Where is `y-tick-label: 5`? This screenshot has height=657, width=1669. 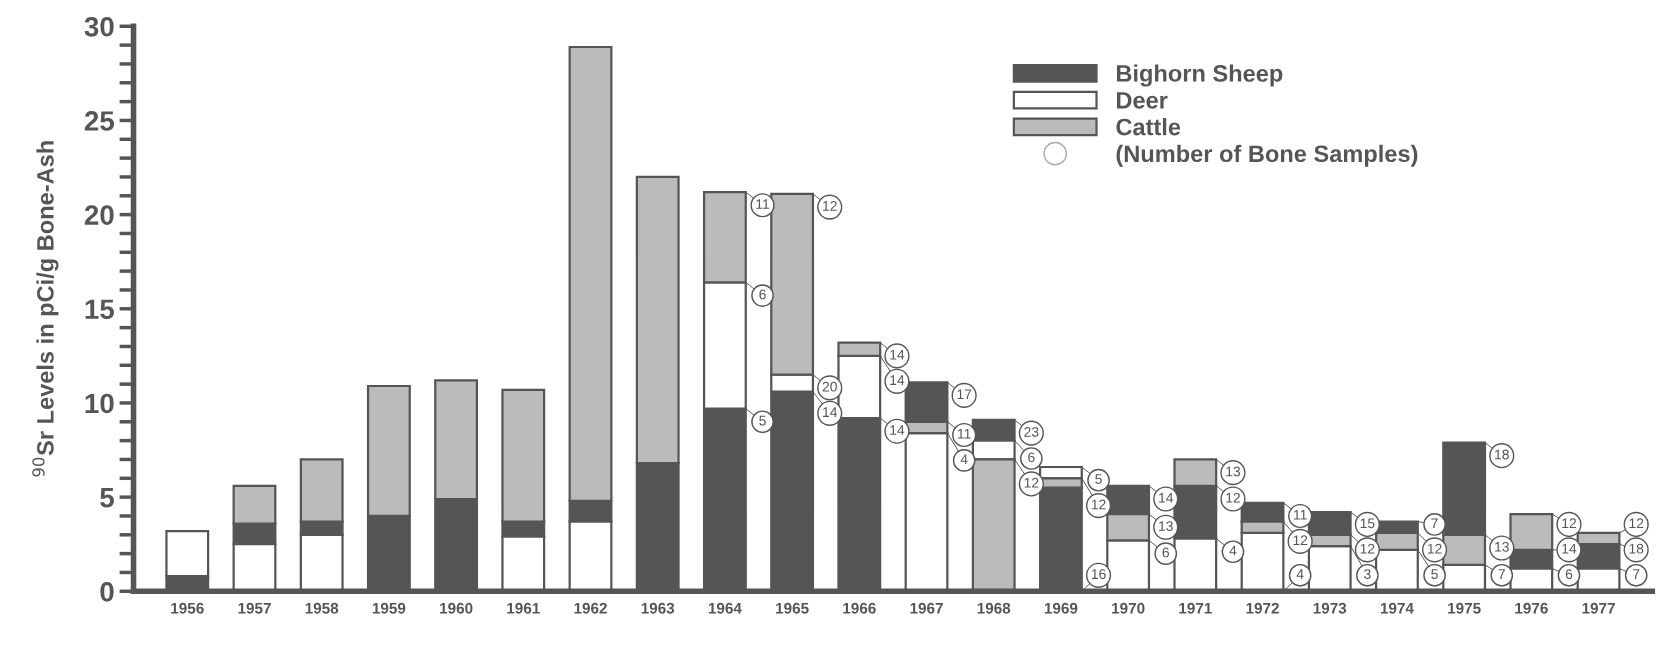
y-tick-label: 5 is located at coordinates (107, 498).